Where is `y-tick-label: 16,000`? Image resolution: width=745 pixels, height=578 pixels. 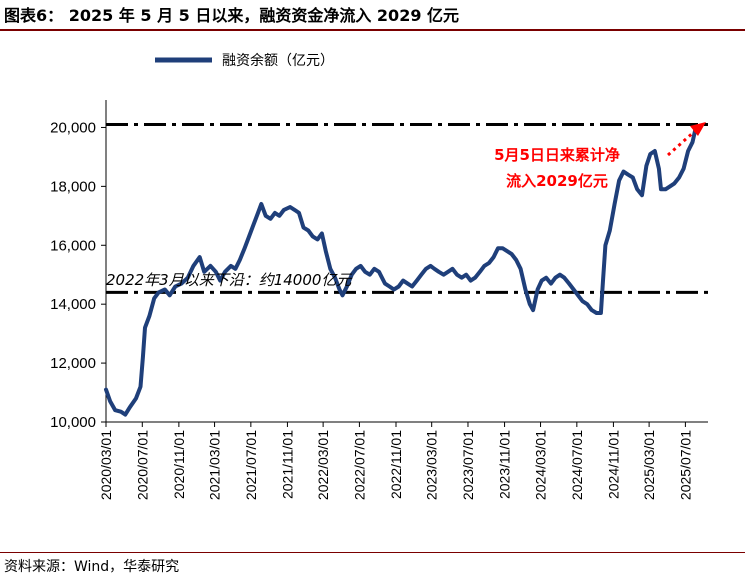
y-tick-label: 16,000 is located at coordinates (73, 245).